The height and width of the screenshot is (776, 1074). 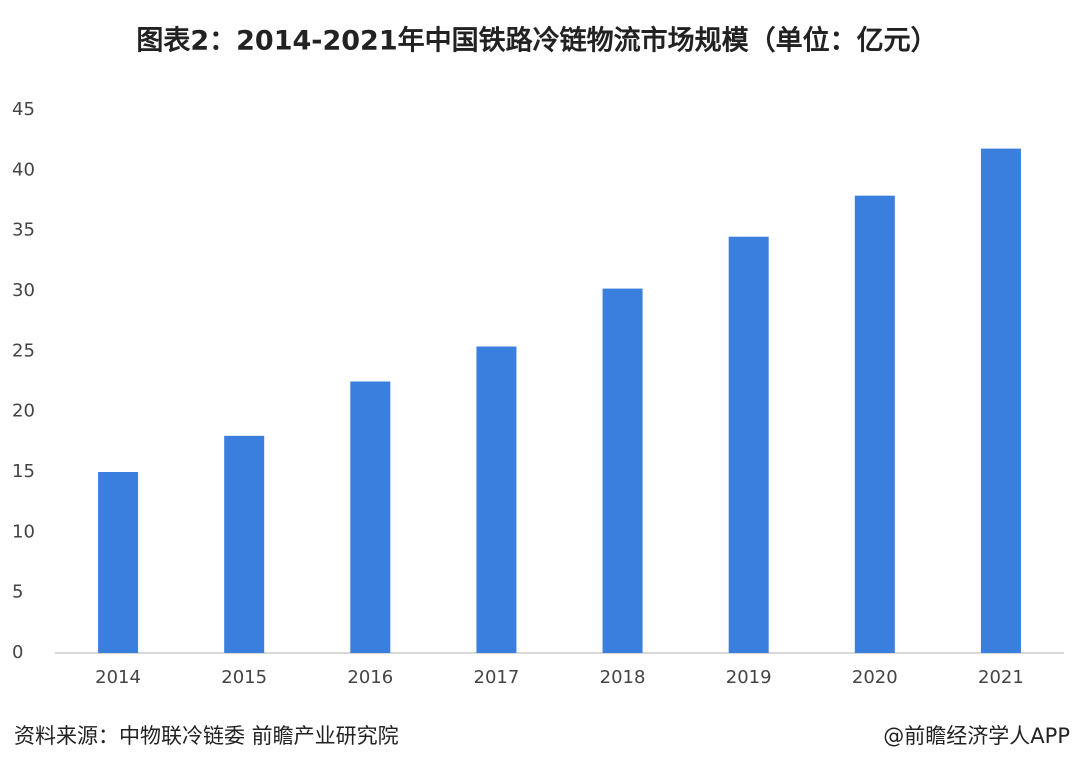 I want to click on y-tick-label: 45, so click(x=23, y=109).